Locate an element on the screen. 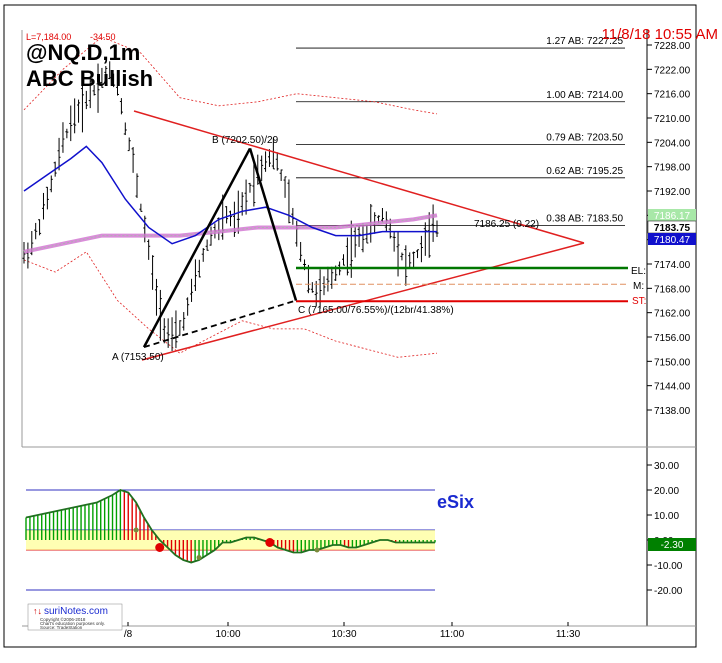 This screenshot has height=663, width=722. fib-label: 0.79 AB: 7203.50 is located at coordinates (584, 137).